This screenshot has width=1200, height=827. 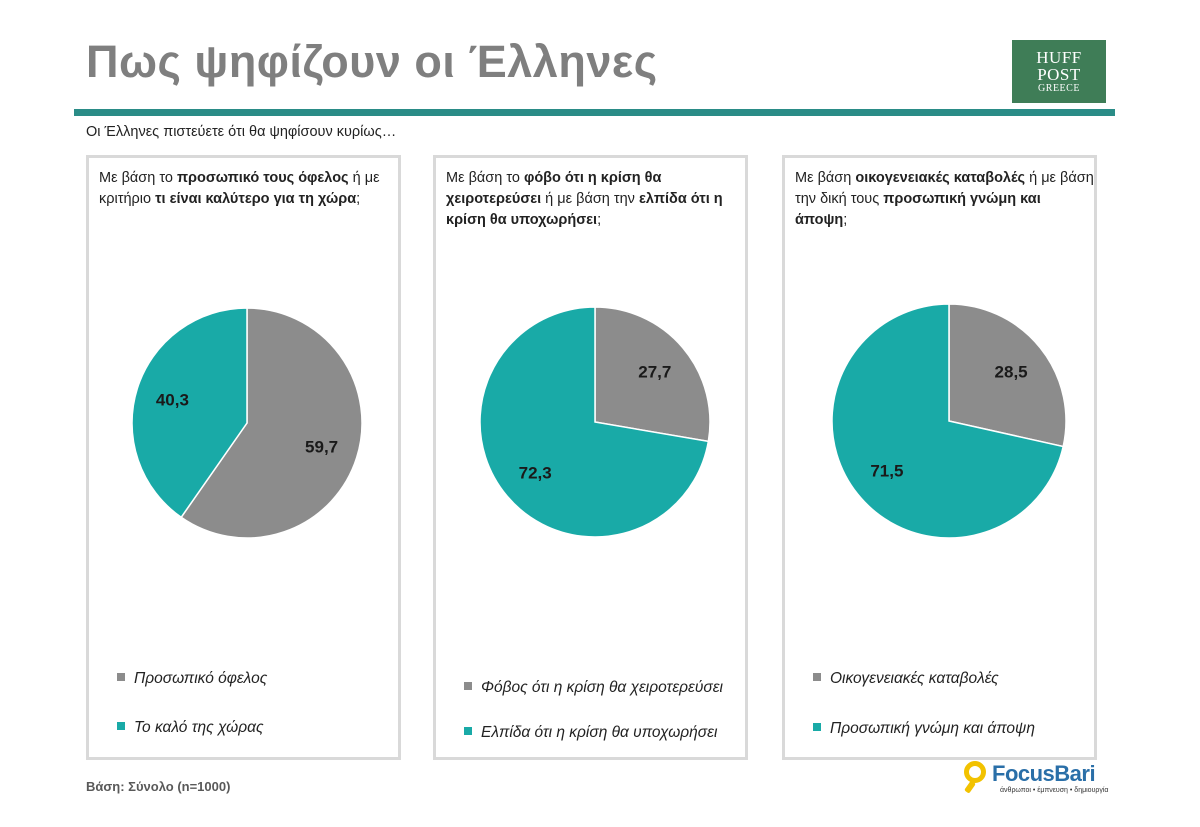 I want to click on question-bold-2: τι είναι καλύτερο για τη χώρα, so click(x=256, y=199).